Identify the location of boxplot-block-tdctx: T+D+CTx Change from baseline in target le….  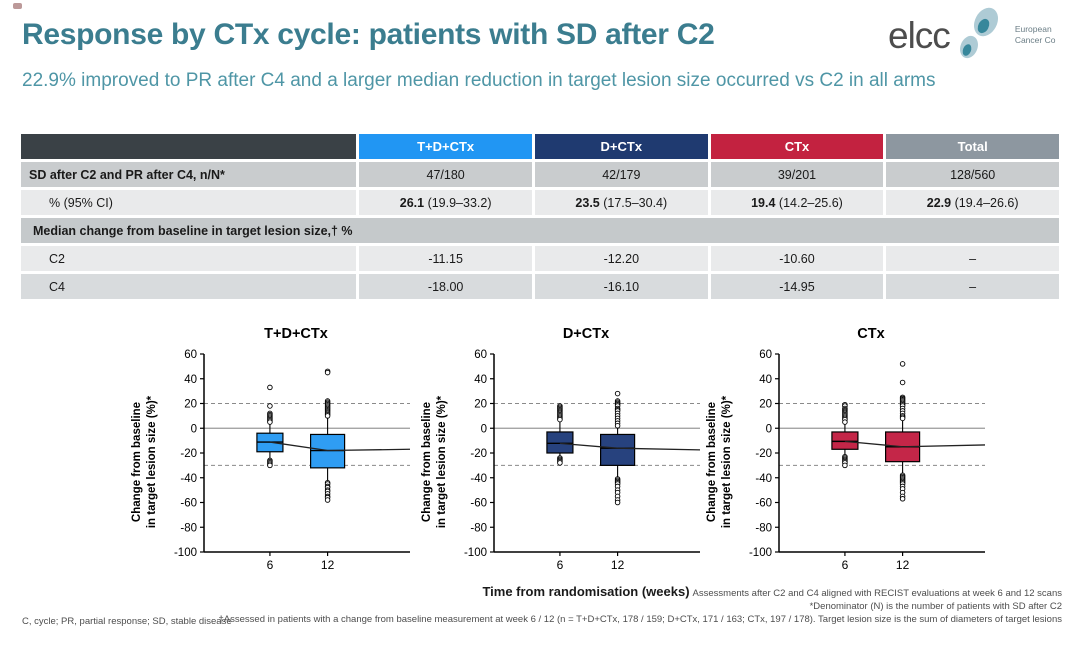
(276, 452).